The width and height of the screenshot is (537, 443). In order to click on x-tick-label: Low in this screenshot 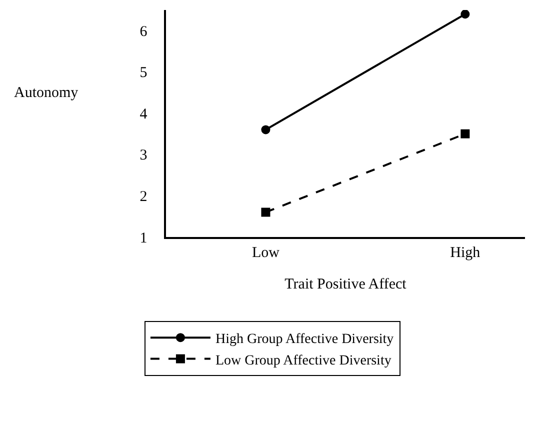, I will do `click(266, 252)`.